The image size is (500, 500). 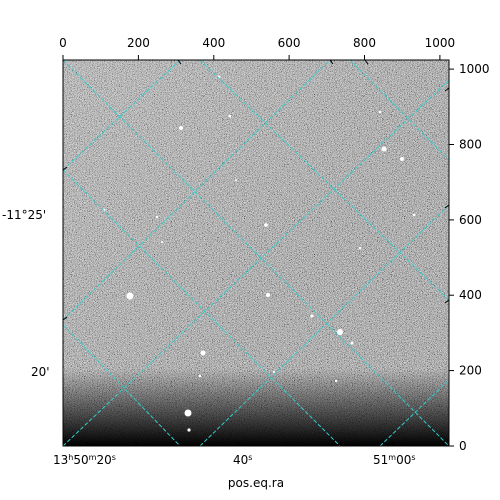 What do you see at coordinates (256, 483) in the screenshot?
I see `x-axis-label: pos.eq.ra` at bounding box center [256, 483].